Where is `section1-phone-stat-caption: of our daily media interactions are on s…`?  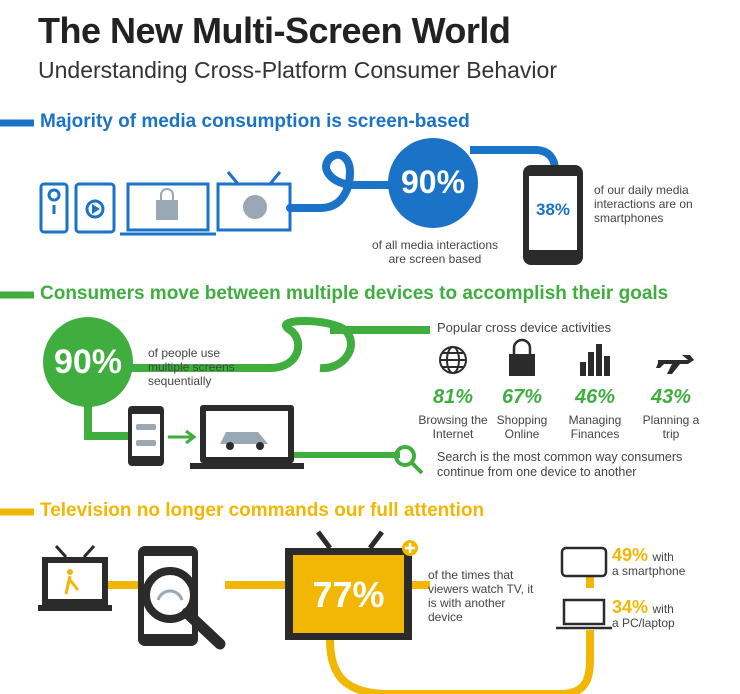 section1-phone-stat-caption: of our daily media interactions are on s… is located at coordinates (643, 204).